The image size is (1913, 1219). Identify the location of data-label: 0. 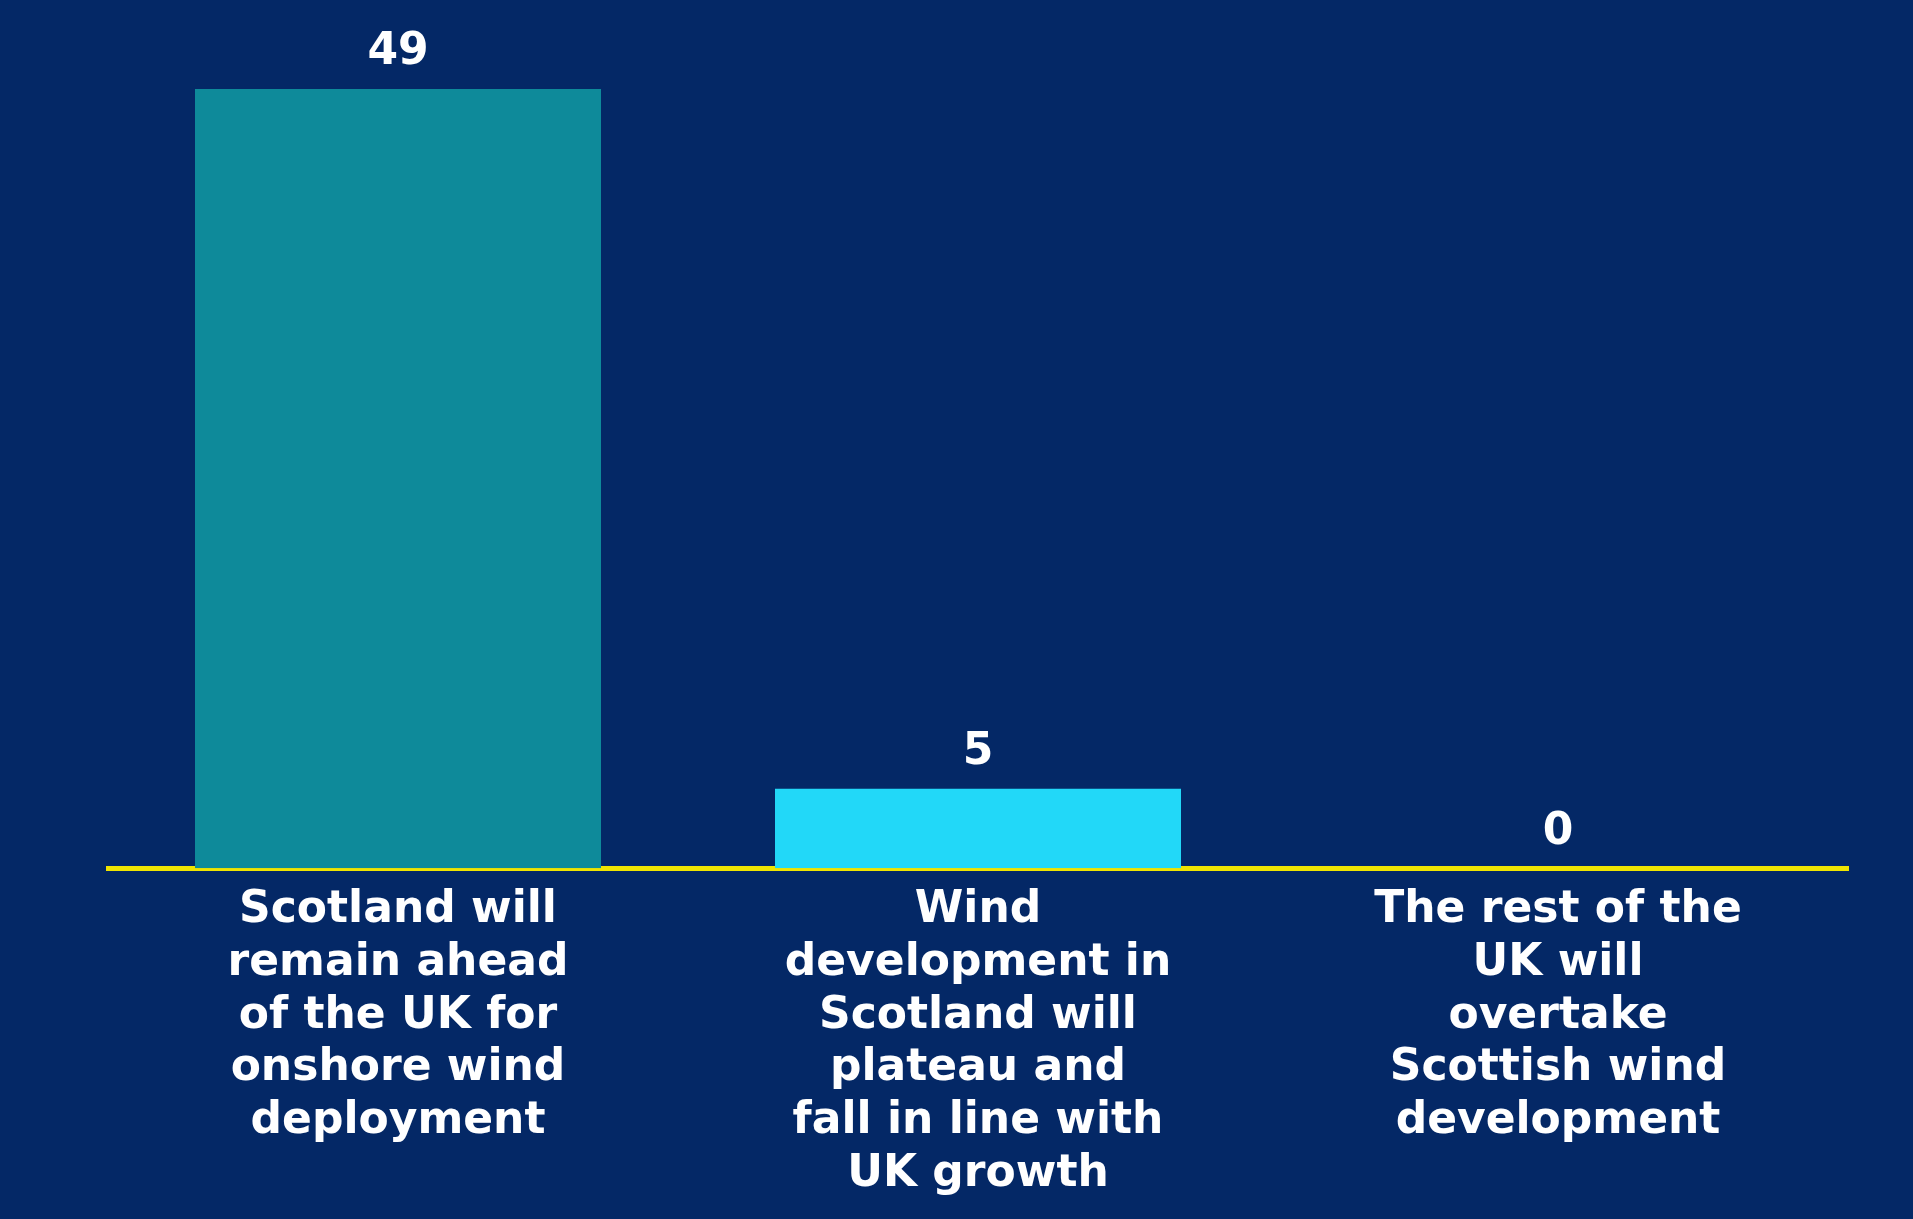
(1558, 828).